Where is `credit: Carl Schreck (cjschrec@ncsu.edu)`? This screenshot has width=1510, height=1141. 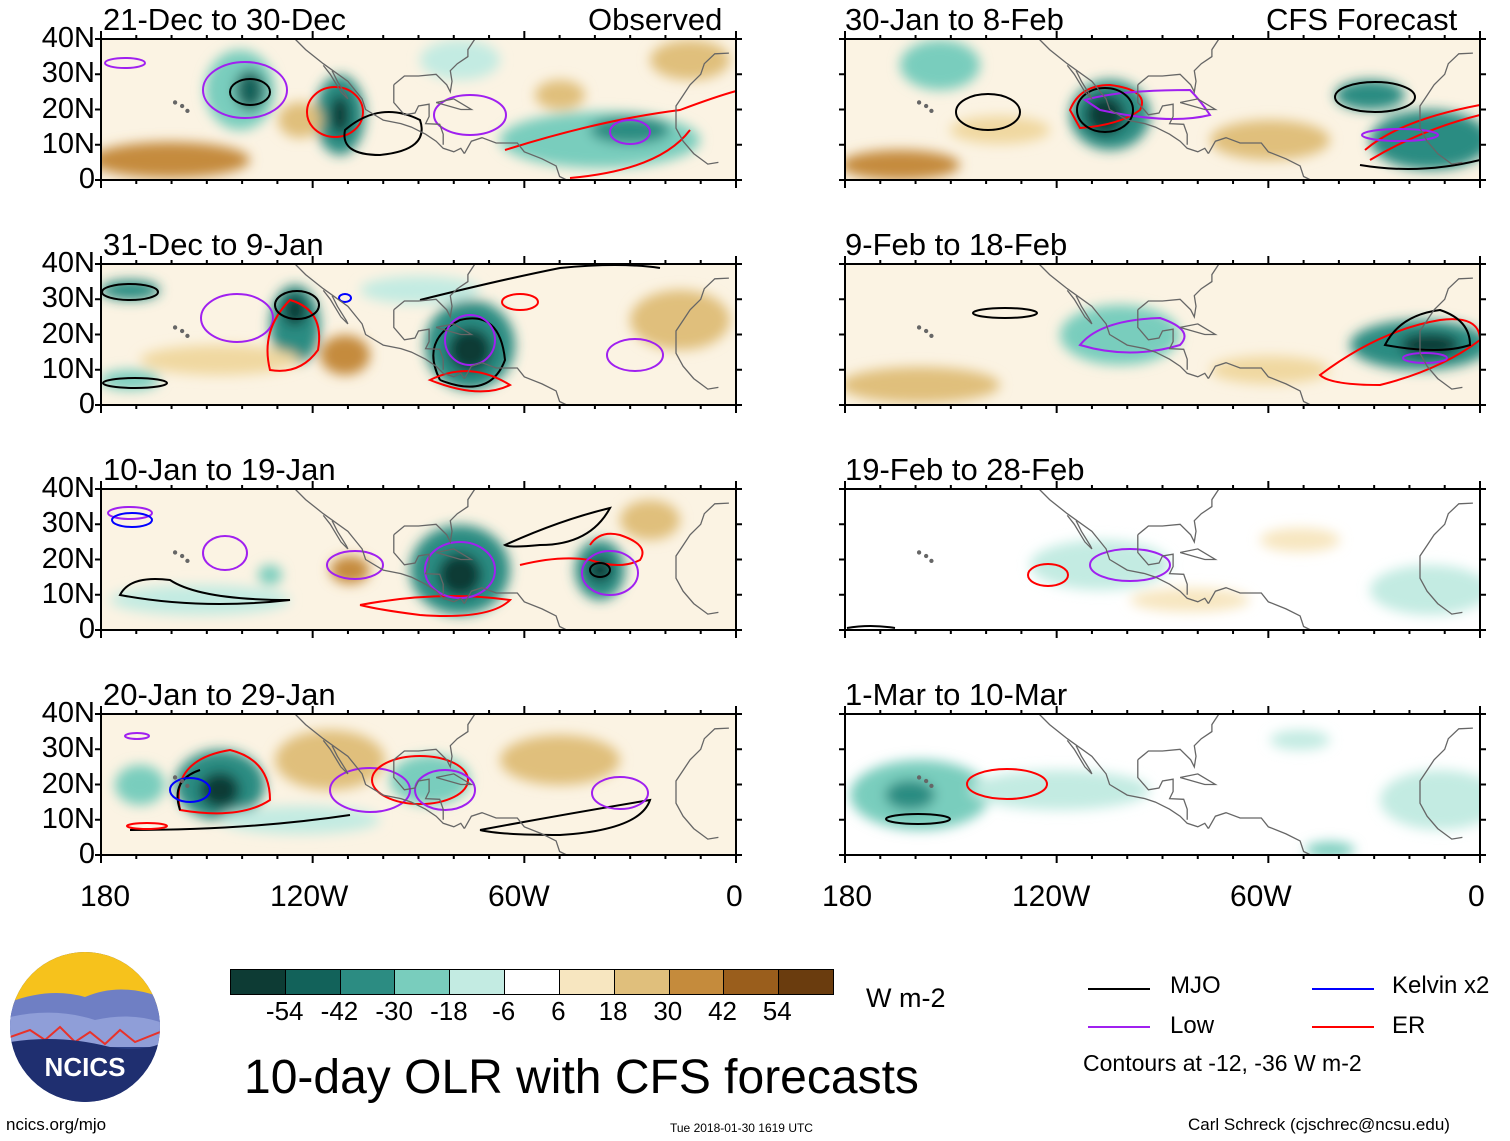 credit: Carl Schreck (cjschrec@ncsu.edu) is located at coordinates (1319, 1124).